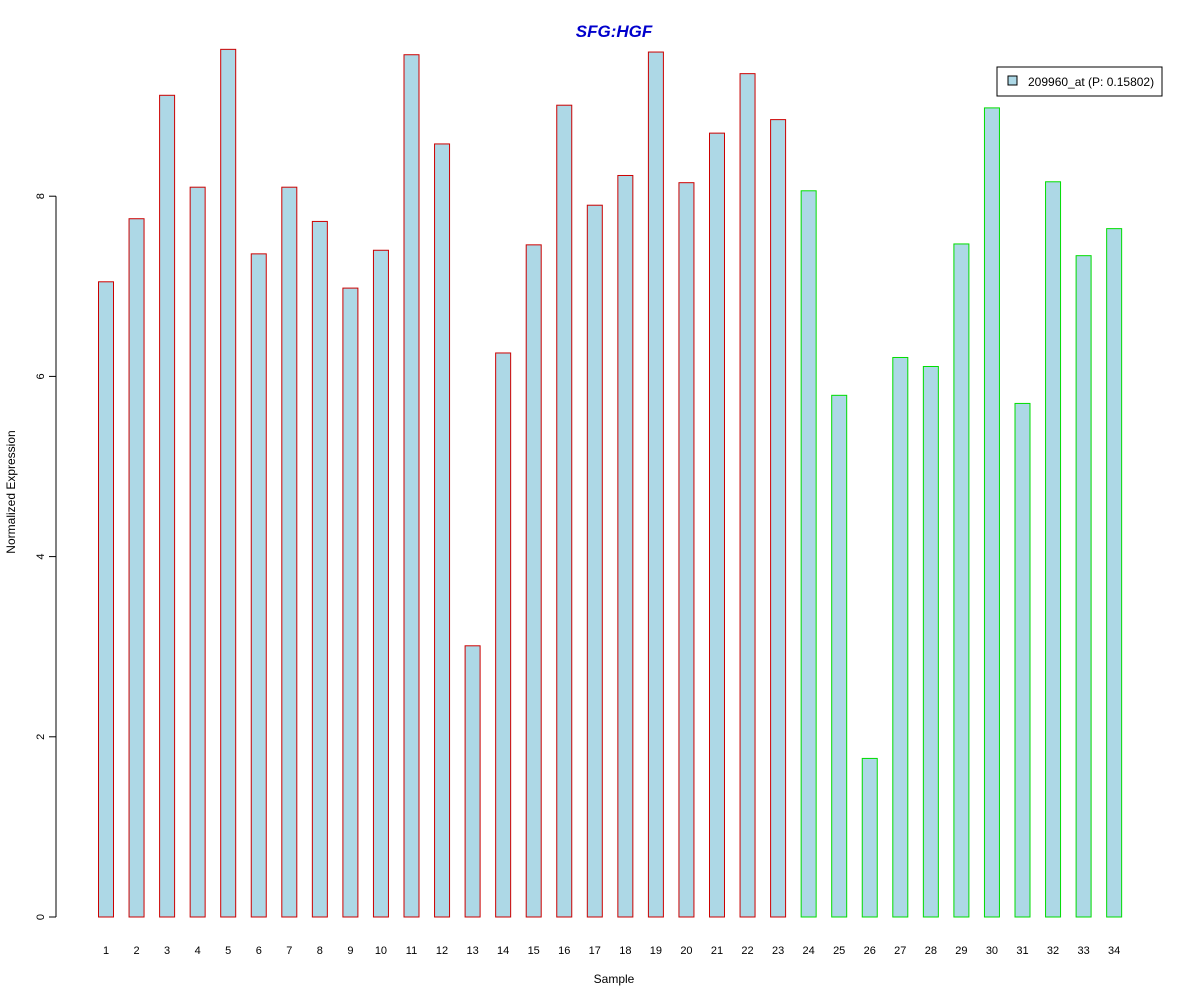  I want to click on x-tick-label: 4, so click(198, 951).